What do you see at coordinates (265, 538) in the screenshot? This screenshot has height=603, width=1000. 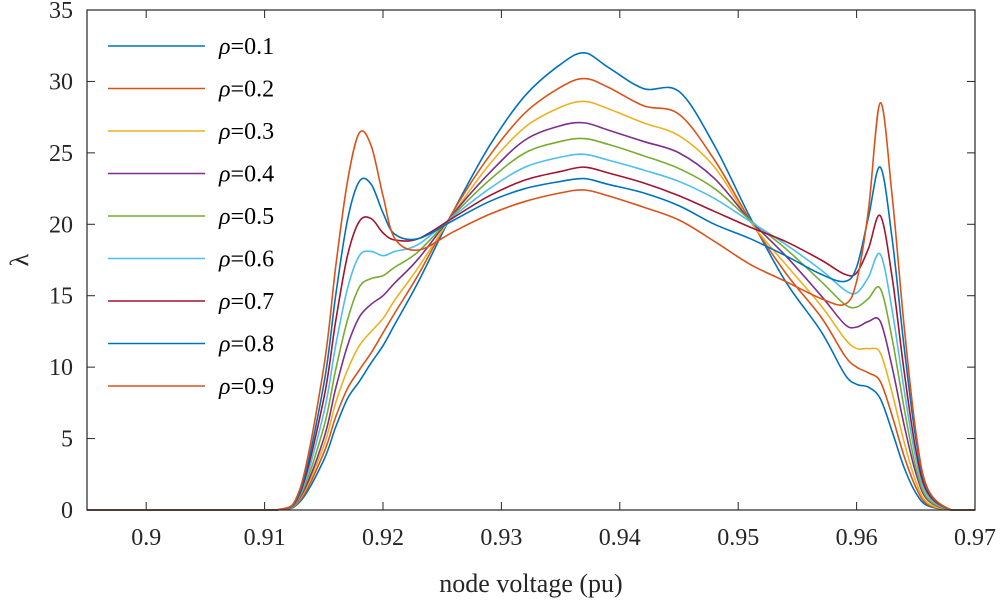 I see `x-tick-label: 0.91` at bounding box center [265, 538].